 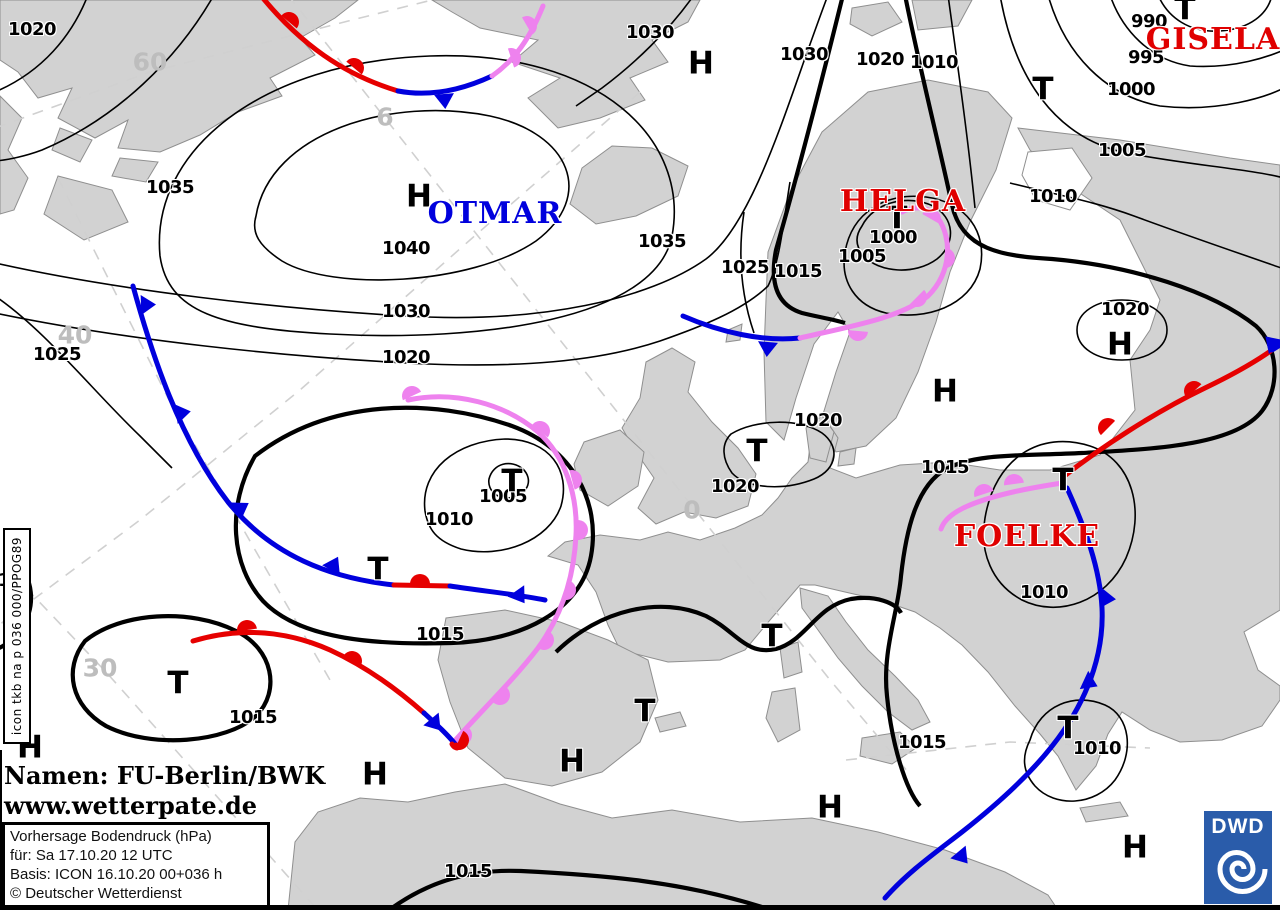 I want to click on cold-front-norway, so click(x=741, y=327).